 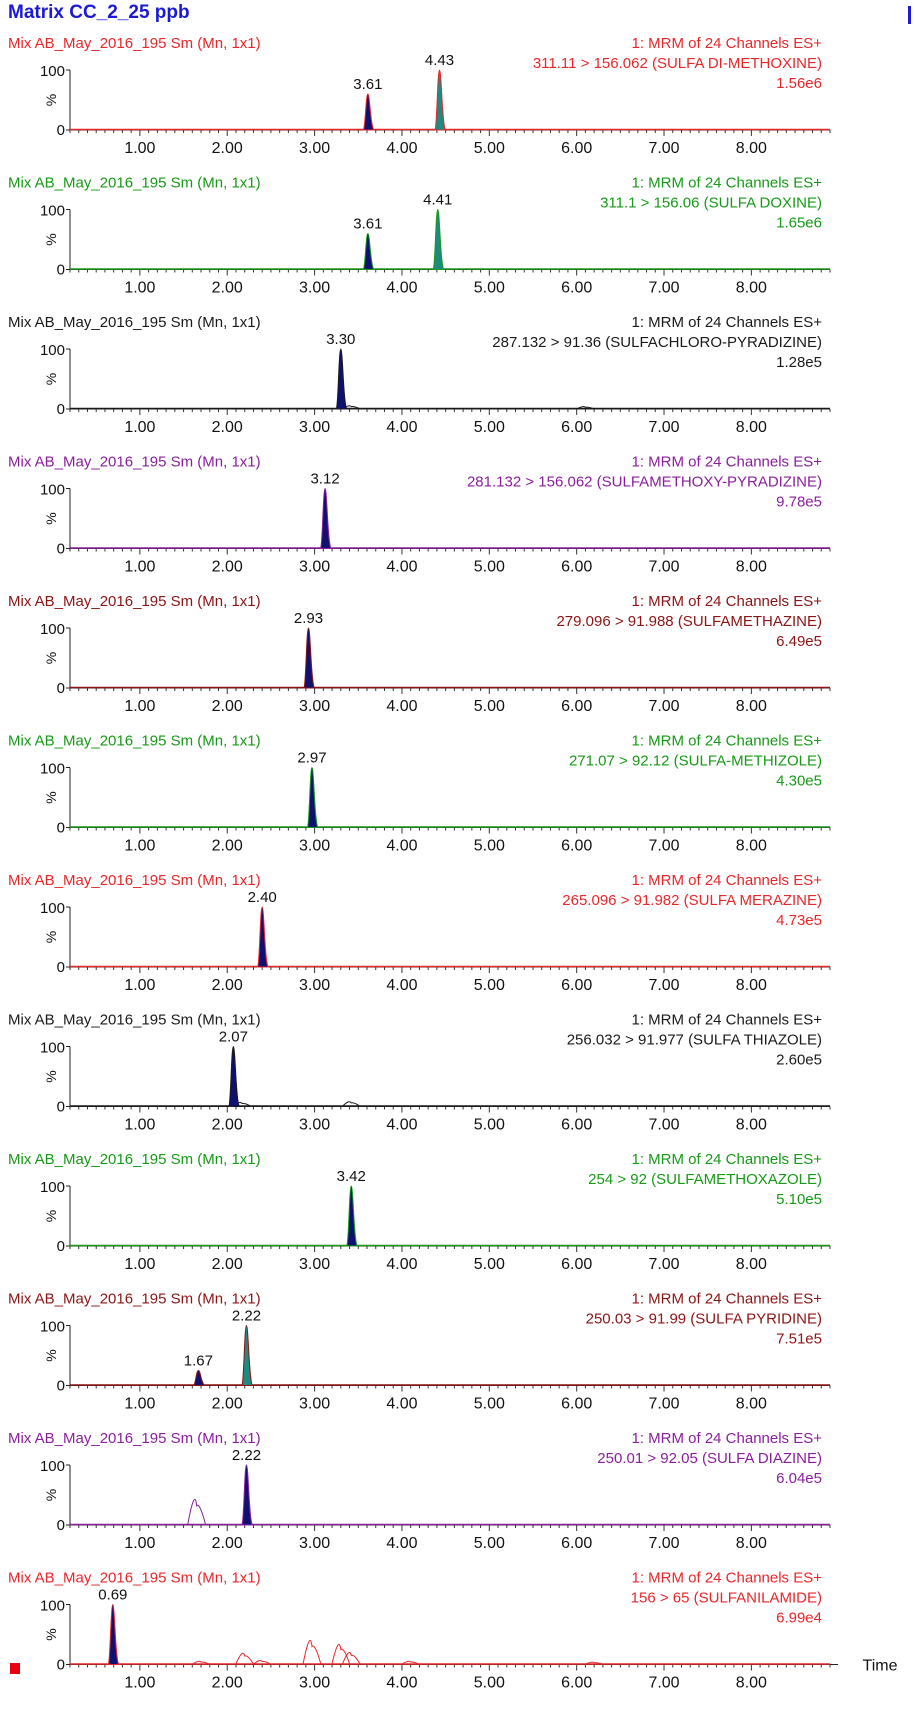 I want to click on panel-transition: 250.03 > 91.99 (SULFA PYRIDINE), so click(x=704, y=1319).